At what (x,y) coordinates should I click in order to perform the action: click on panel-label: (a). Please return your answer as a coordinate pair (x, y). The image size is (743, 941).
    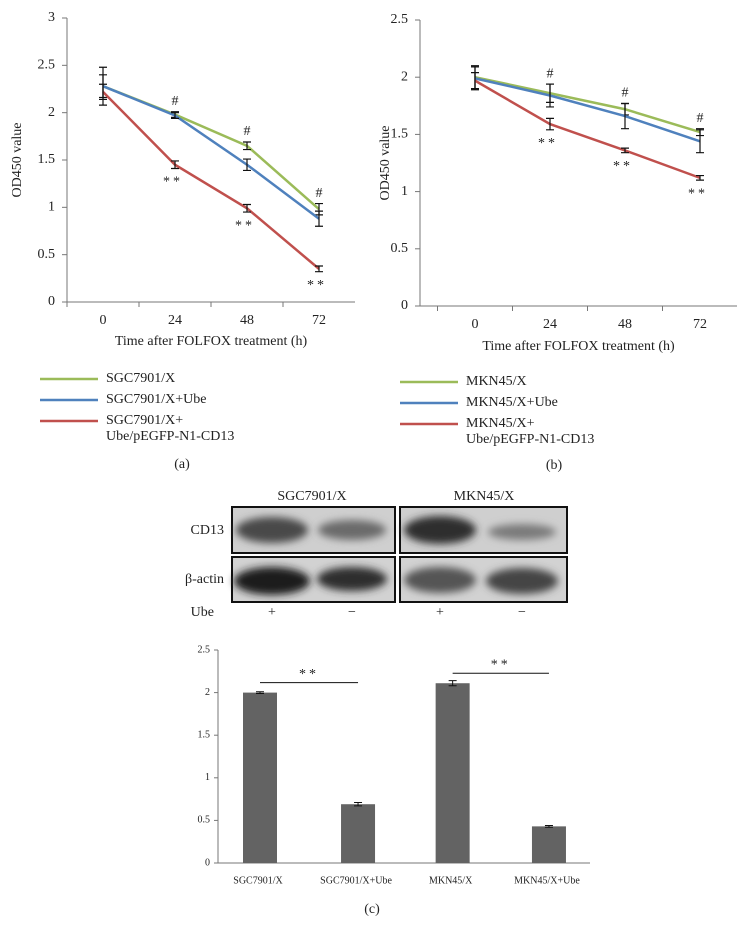
    Looking at the image, I should click on (182, 464).